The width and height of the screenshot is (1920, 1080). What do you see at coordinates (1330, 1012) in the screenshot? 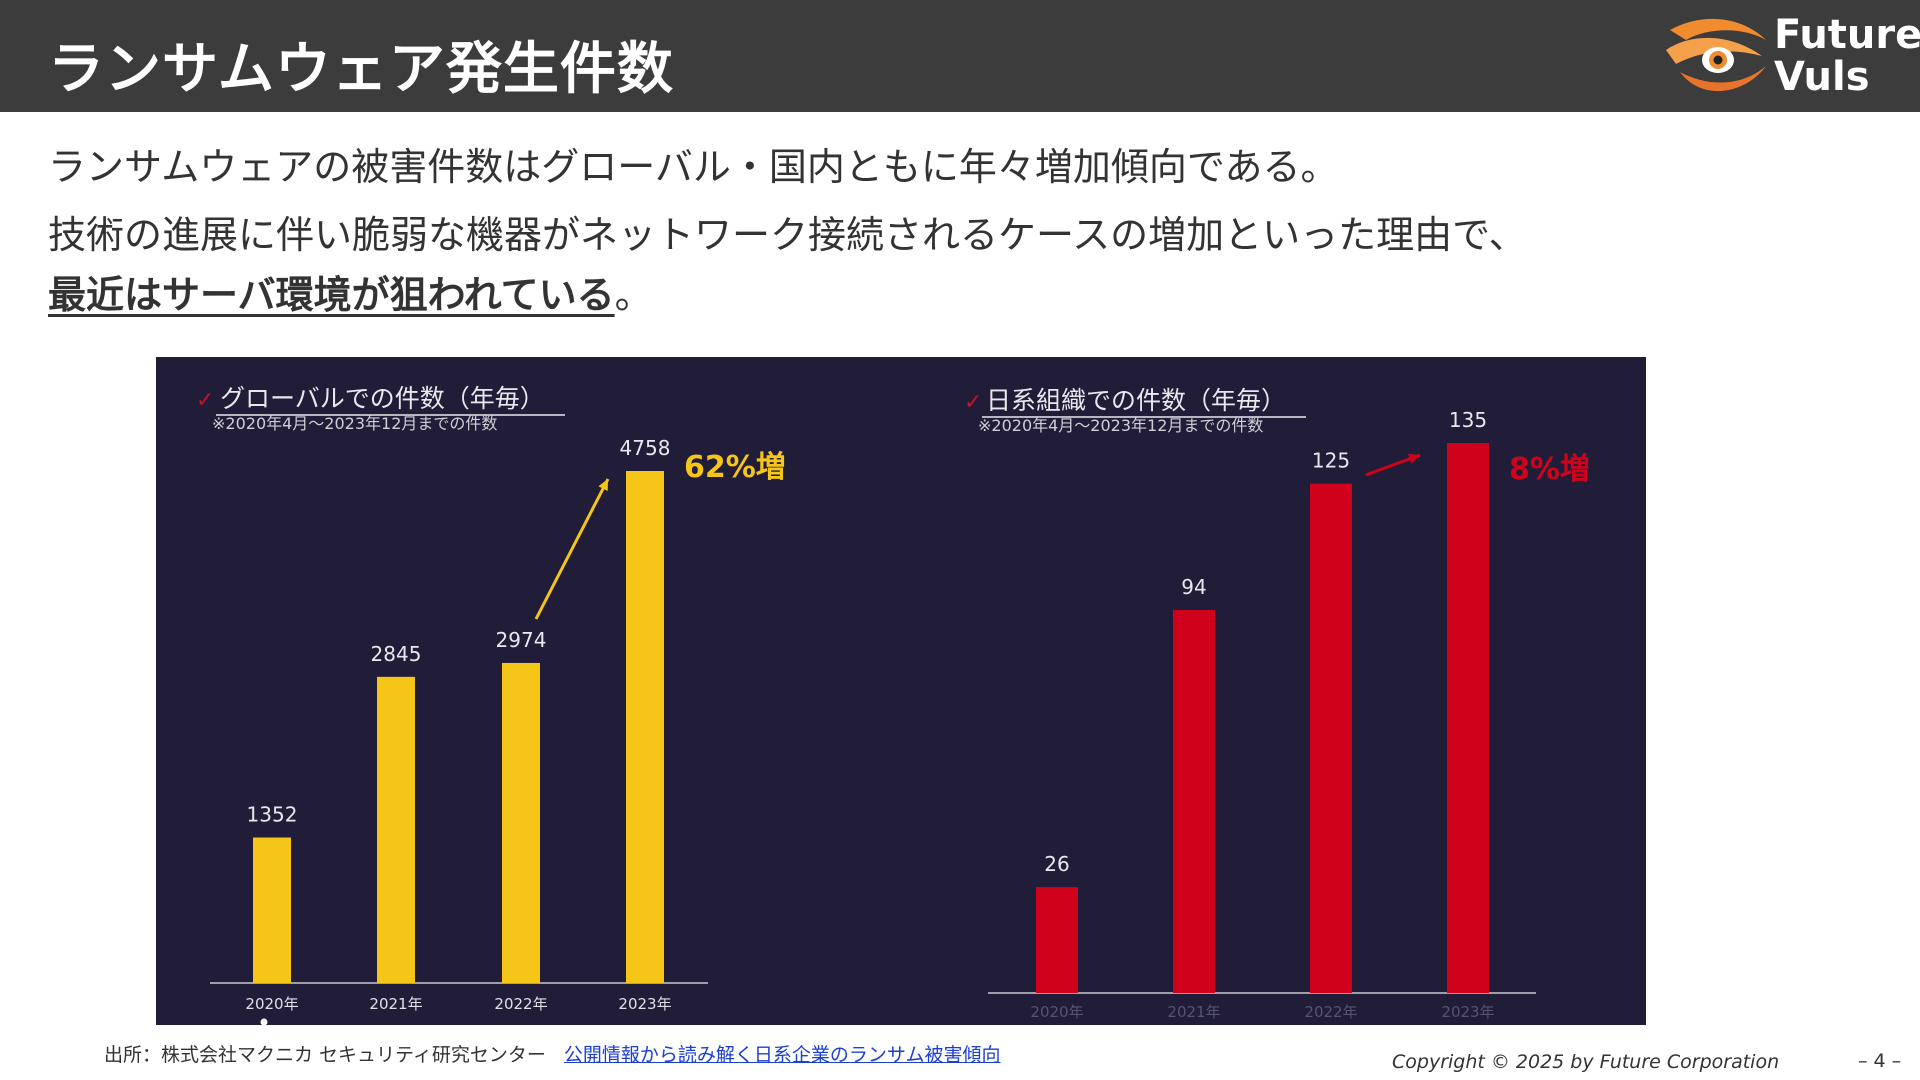
I see `chart-2-tick-label-2022年: 2022年` at bounding box center [1330, 1012].